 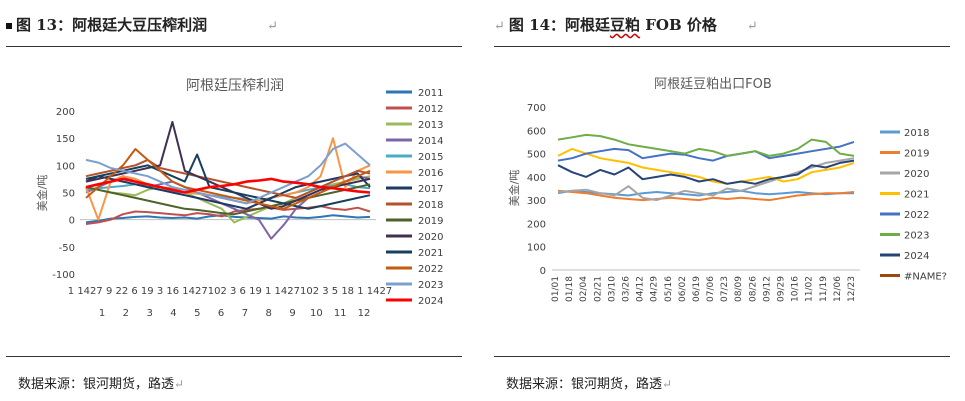 What do you see at coordinates (852, 289) in the screenshot?
I see `x-tick-label: 12/23` at bounding box center [852, 289].